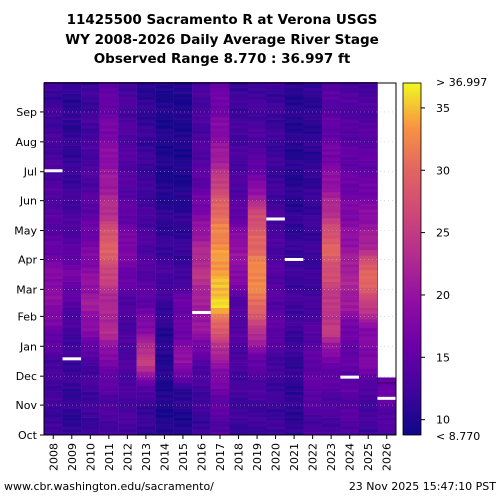  I want to click on chart-title-line-2: WY 2008-2026 Daily Average River Stage, so click(222, 40).